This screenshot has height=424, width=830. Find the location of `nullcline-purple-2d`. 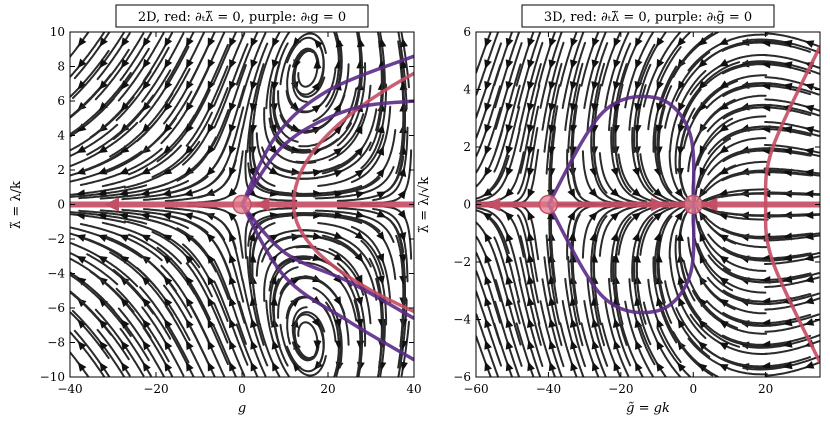

nullcline-purple-2d is located at coordinates (327, 282).